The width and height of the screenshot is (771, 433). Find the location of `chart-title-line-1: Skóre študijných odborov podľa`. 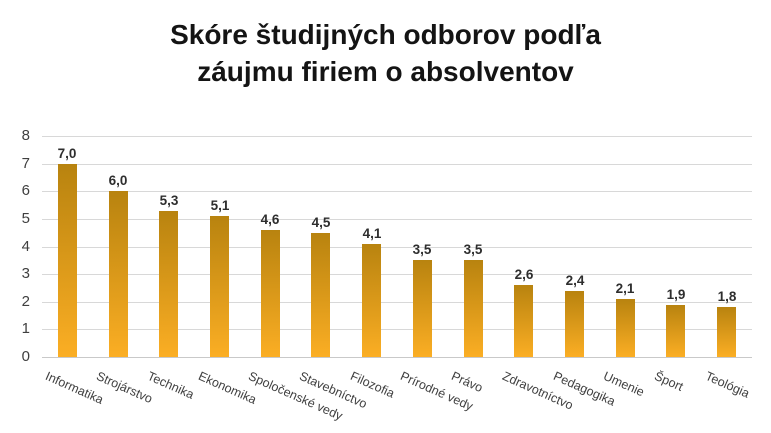

chart-title-line-1: Skóre študijných odborov podľa is located at coordinates (385, 34).